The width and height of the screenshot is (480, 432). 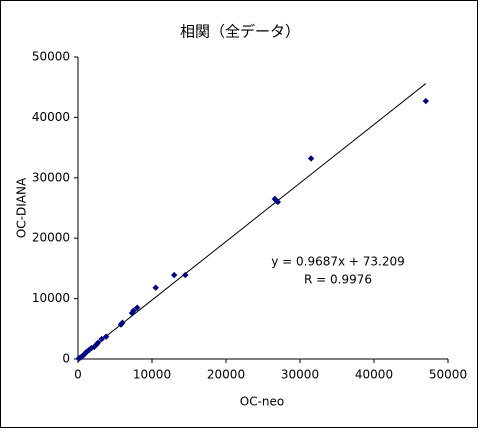 What do you see at coordinates (51, 117) in the screenshot?
I see `y-tick-label: 40000` at bounding box center [51, 117].